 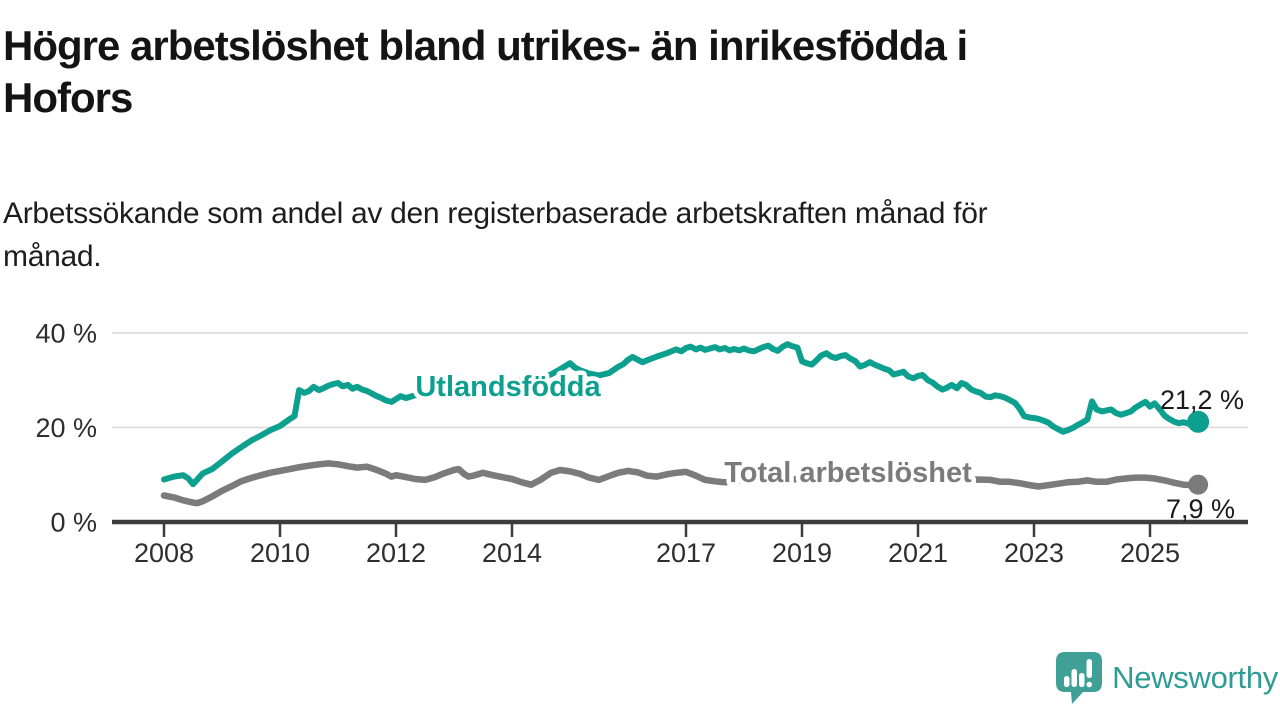 What do you see at coordinates (802, 553) in the screenshot?
I see `x-tick-label: 2019` at bounding box center [802, 553].